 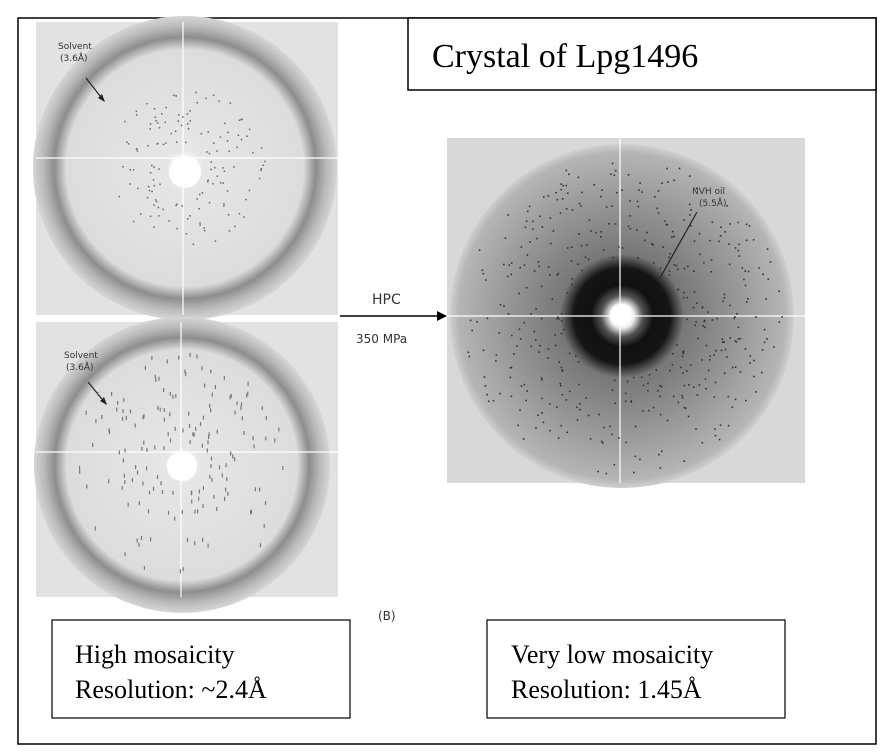 What do you see at coordinates (74, 58) in the screenshot?
I see `annotation: (3.6Å)` at bounding box center [74, 58].